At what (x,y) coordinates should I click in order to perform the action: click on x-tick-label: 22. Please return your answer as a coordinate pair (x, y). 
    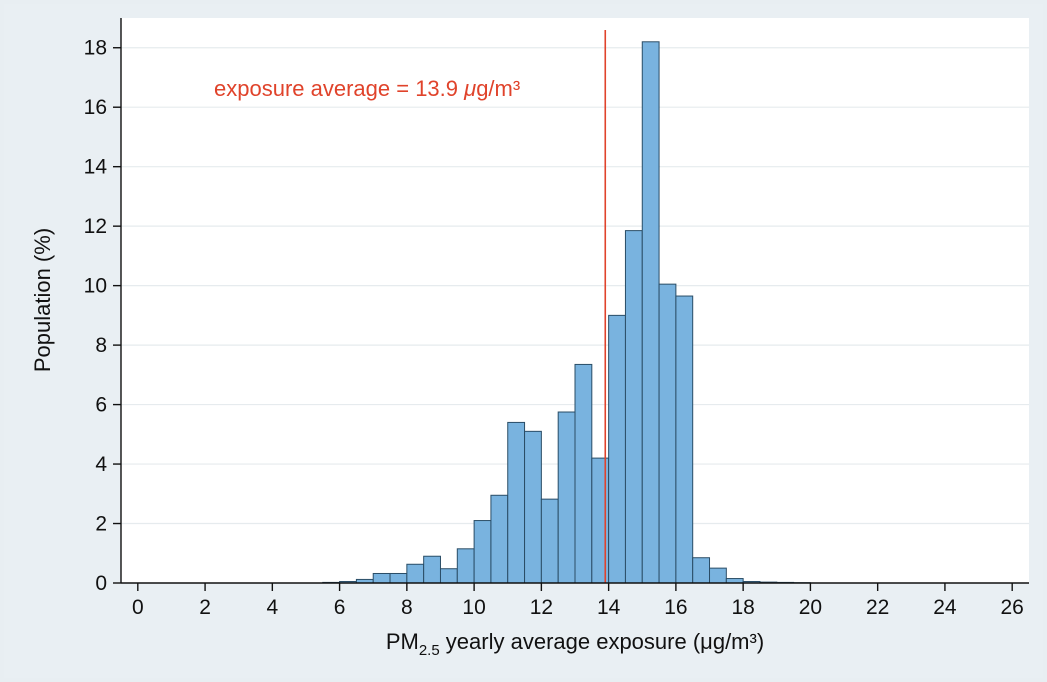
    Looking at the image, I should click on (877, 607).